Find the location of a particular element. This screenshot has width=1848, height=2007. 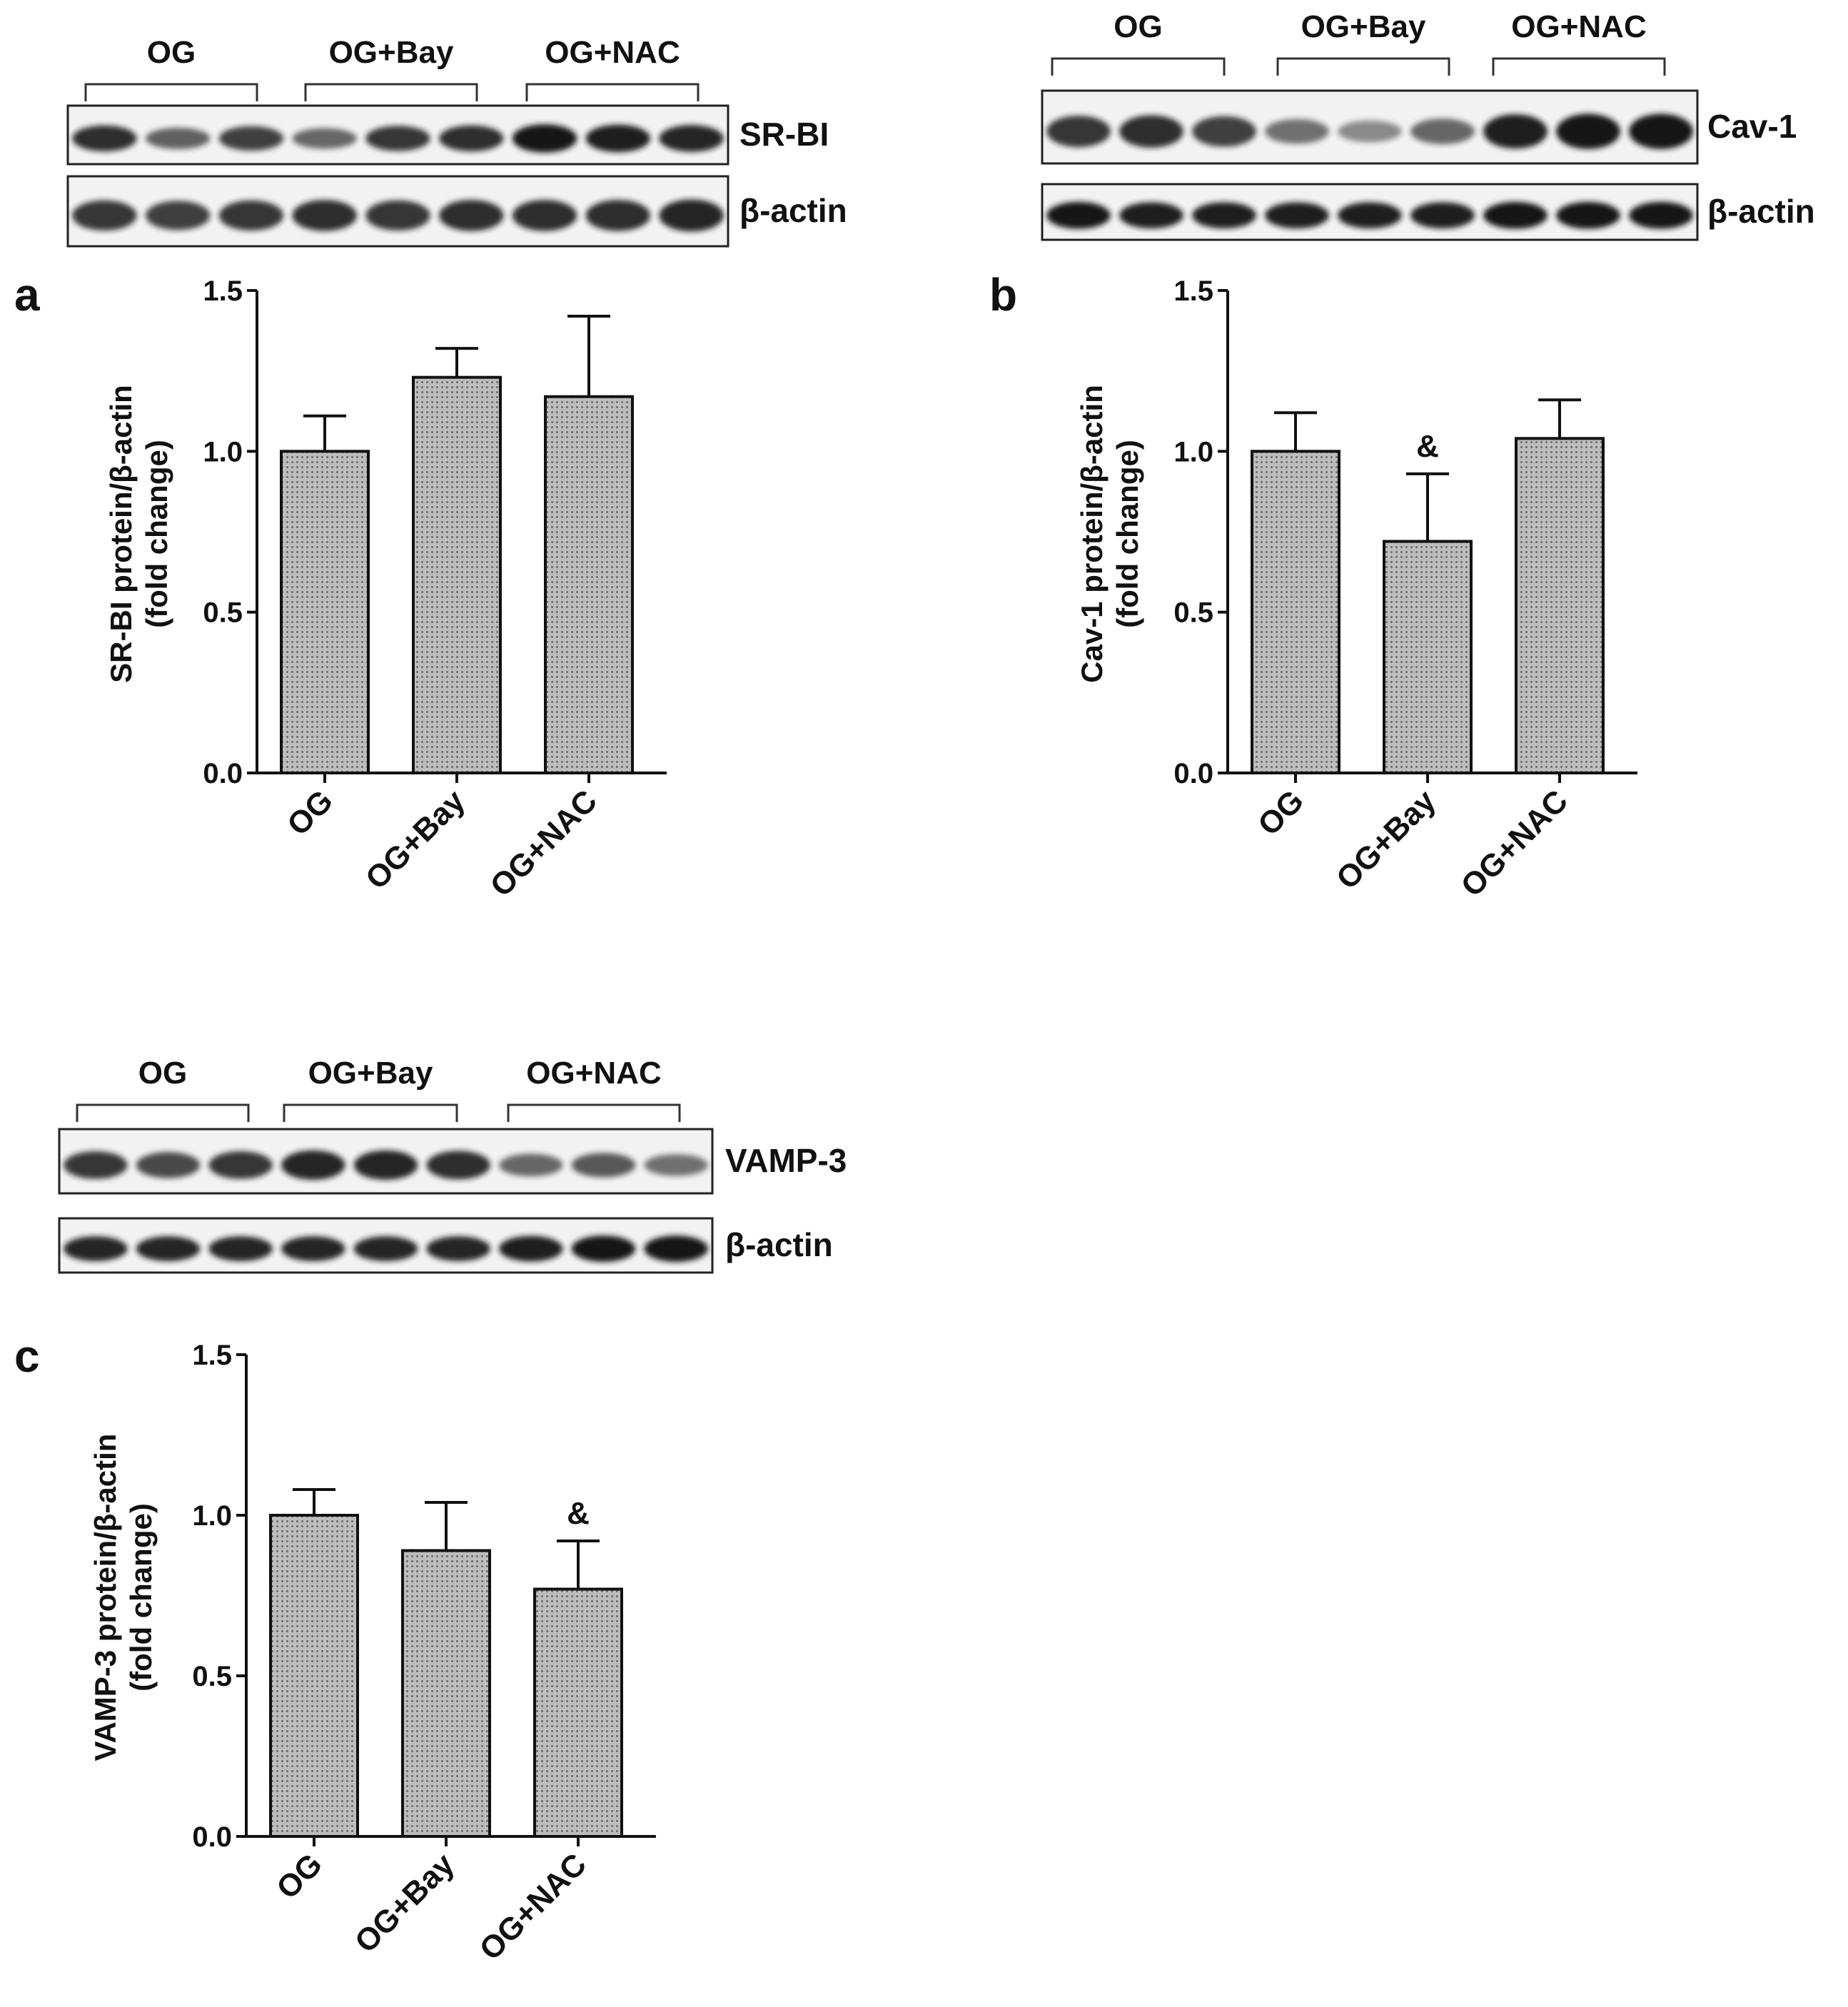

y-axis-label: Cav-1 protein/β-actin is located at coordinates (1092, 534).